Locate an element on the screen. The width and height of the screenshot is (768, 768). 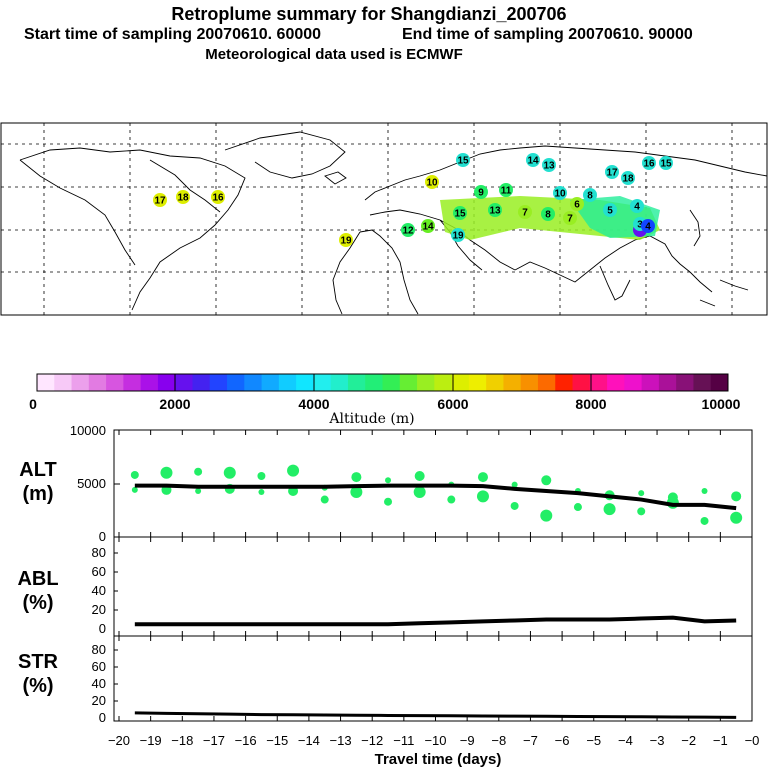
str-y-tick: 0 is located at coordinates (102, 717).